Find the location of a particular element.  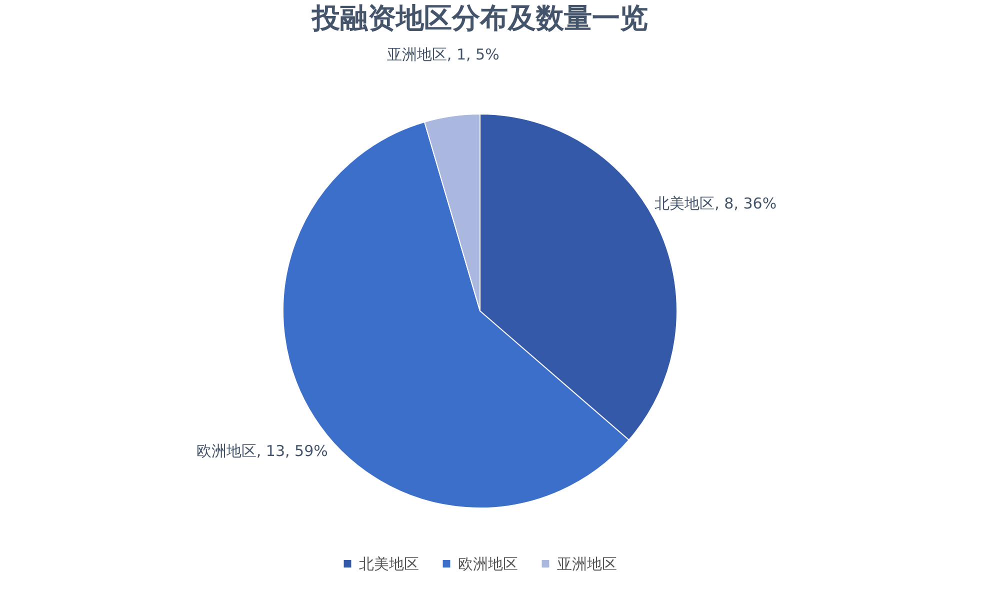

data-label: 欧洲地区, 13, 59% is located at coordinates (262, 451).